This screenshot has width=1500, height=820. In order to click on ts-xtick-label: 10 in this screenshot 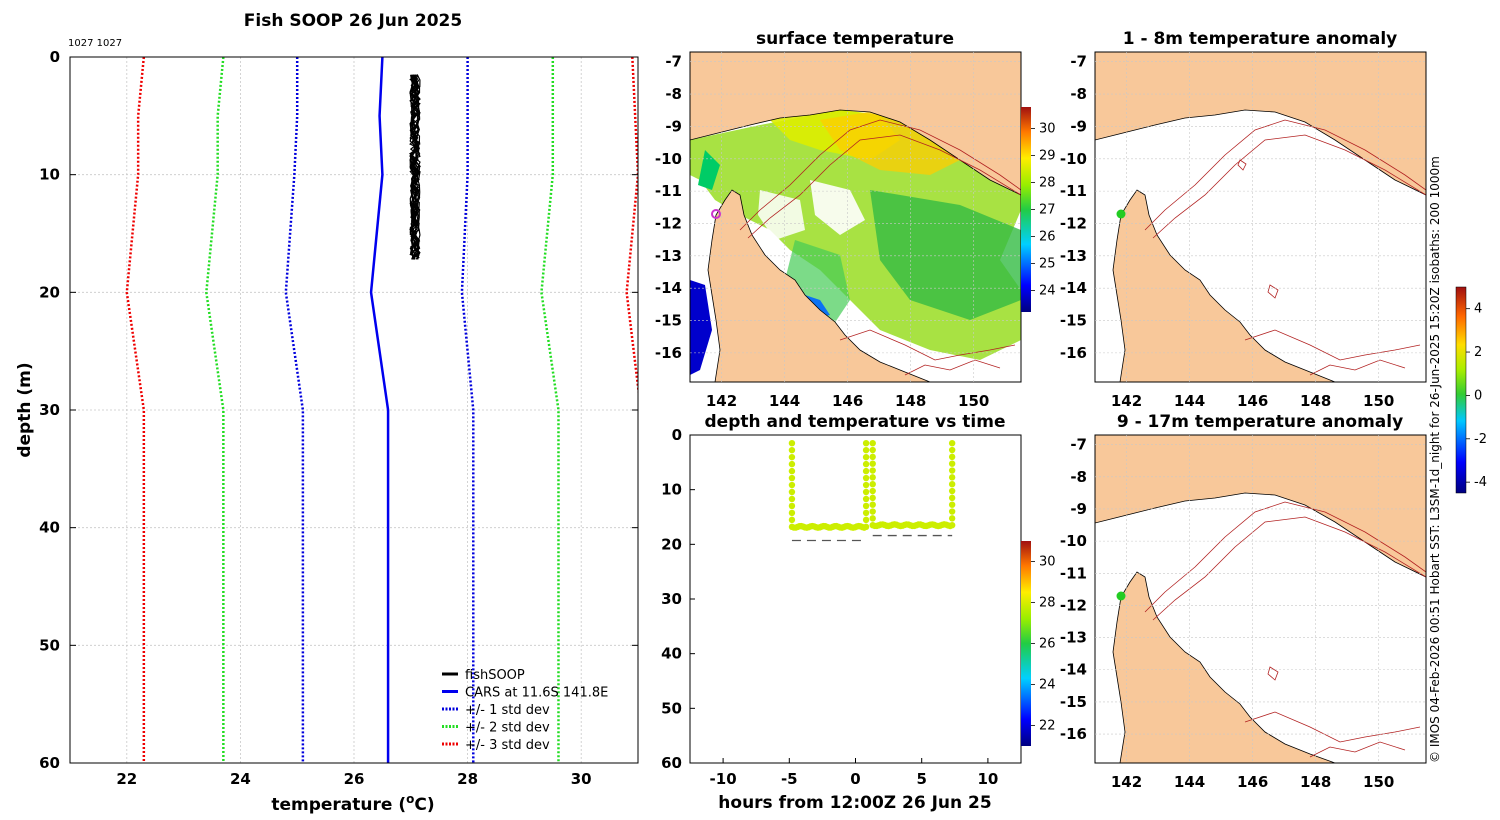, I will do `click(987, 779)`.